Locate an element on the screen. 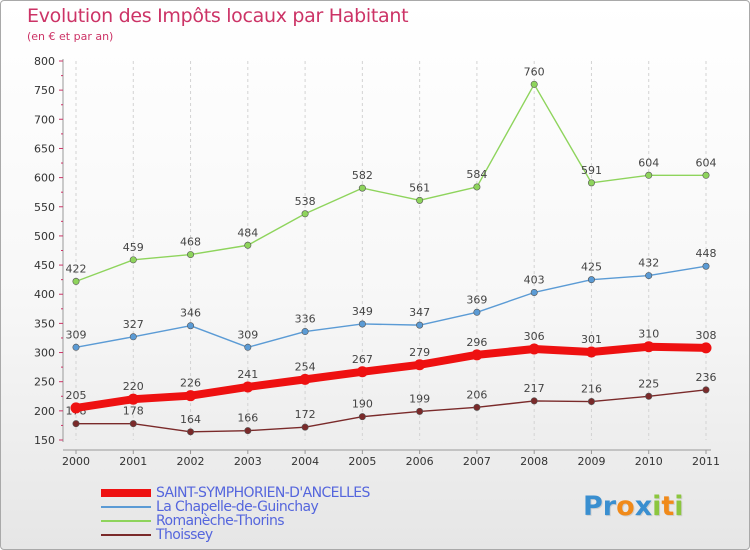  data-label-roman-che-thorins-2005: 582 is located at coordinates (362, 175).